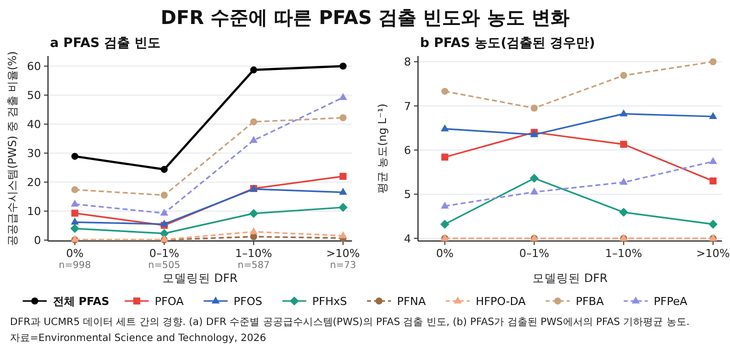 The height and width of the screenshot is (346, 730). Describe the element at coordinates (34, 153) in the screenshot. I see `y-tick-label: 30` at that location.